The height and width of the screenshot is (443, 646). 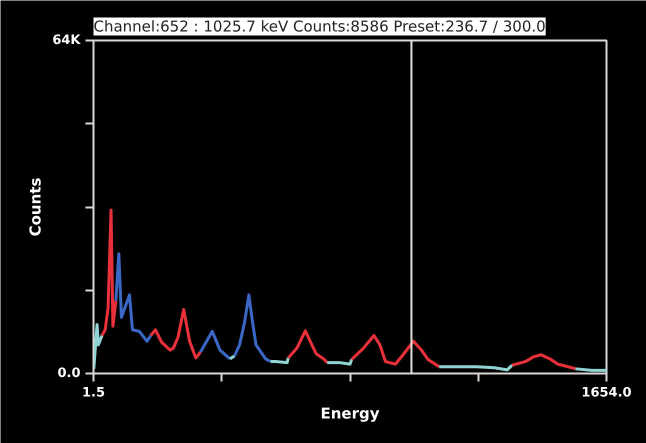 What do you see at coordinates (320, 27) in the screenshot?
I see `chart-title: Channel:652 : 1025.7 keV Counts:8586 Preset:236.7 / 300.0` at bounding box center [320, 27].